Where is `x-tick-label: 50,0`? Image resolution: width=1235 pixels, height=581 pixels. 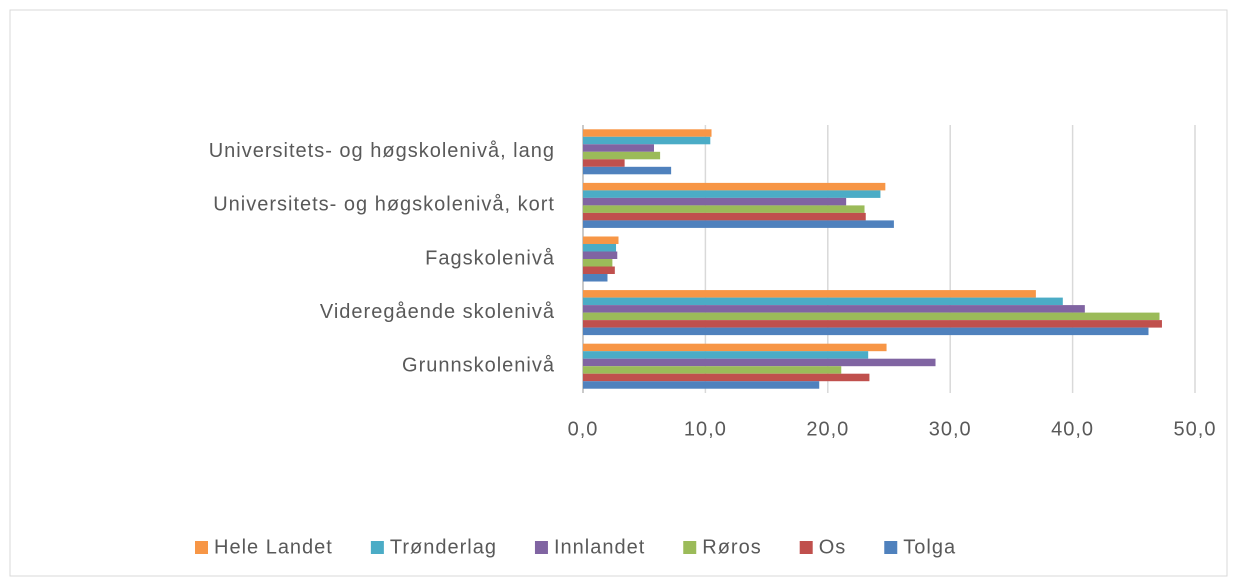
x-tick-label: 50,0 is located at coordinates (1195, 429).